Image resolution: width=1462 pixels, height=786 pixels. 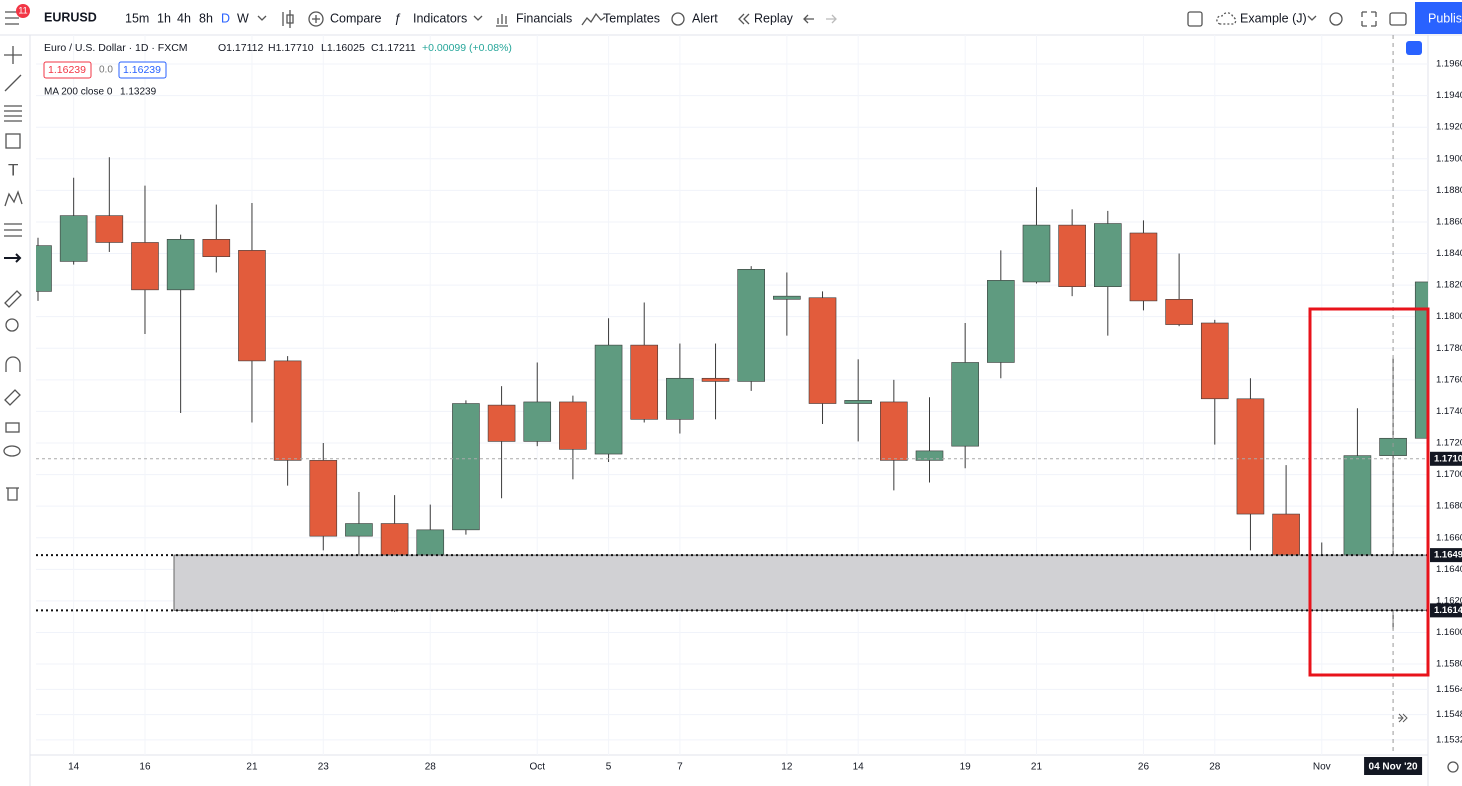 I want to click on replay-icon, so click(x=744, y=19).